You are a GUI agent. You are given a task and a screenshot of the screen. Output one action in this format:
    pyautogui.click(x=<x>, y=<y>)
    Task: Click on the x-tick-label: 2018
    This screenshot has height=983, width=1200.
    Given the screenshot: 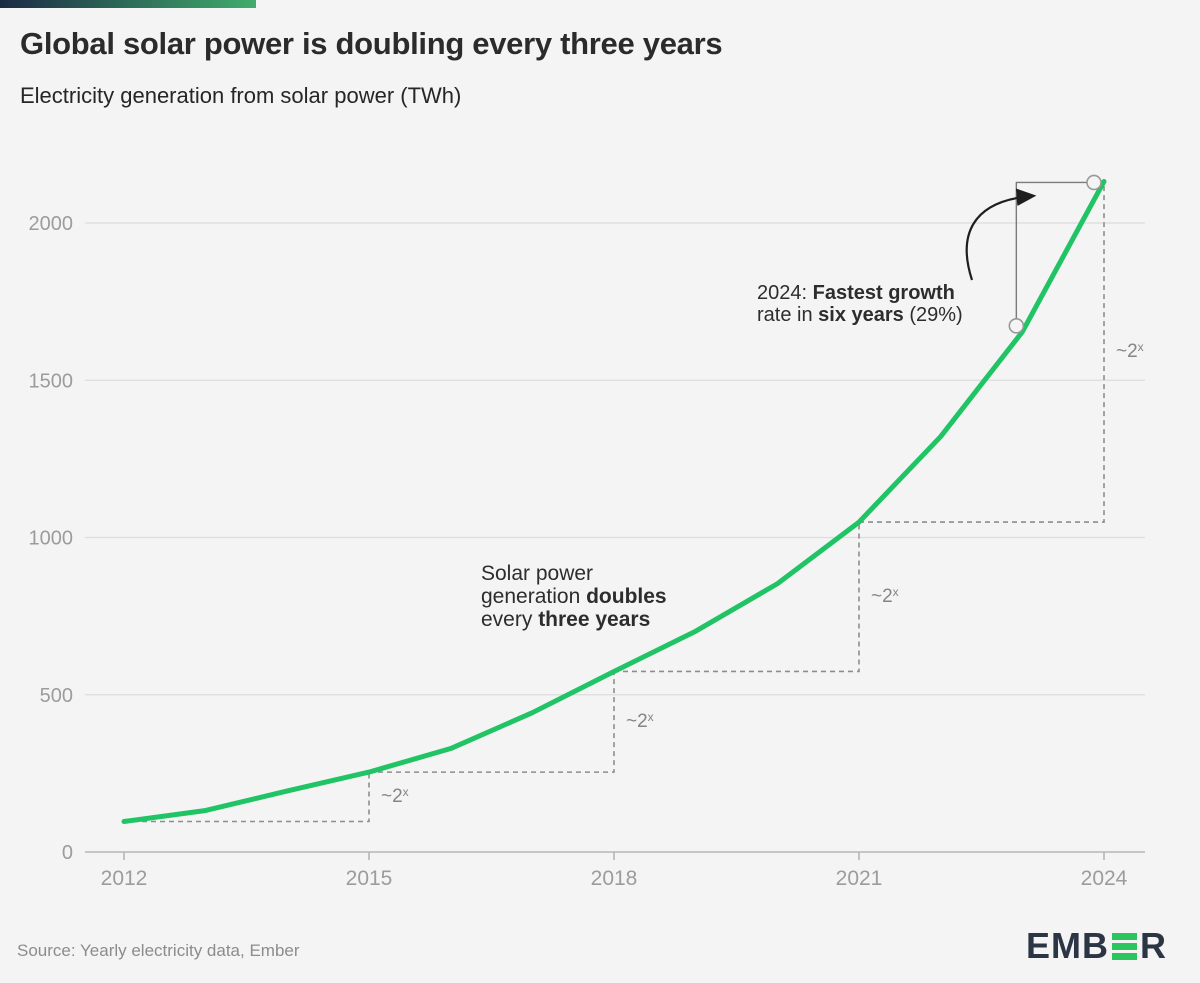 What is the action you would take?
    pyautogui.click(x=614, y=878)
    